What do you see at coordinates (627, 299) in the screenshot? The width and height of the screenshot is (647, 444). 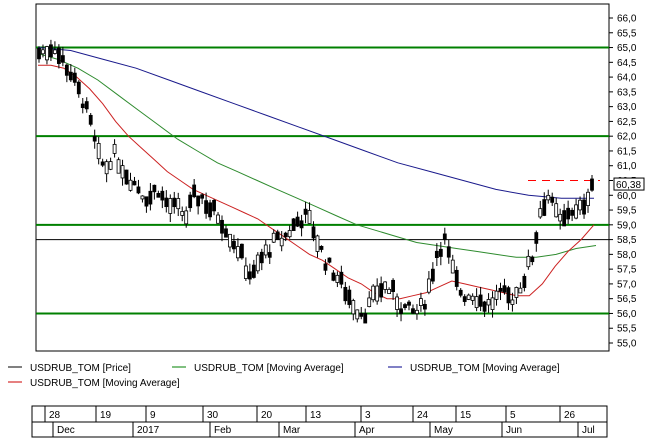 I see `y-tick-label: 56,5` at bounding box center [627, 299].